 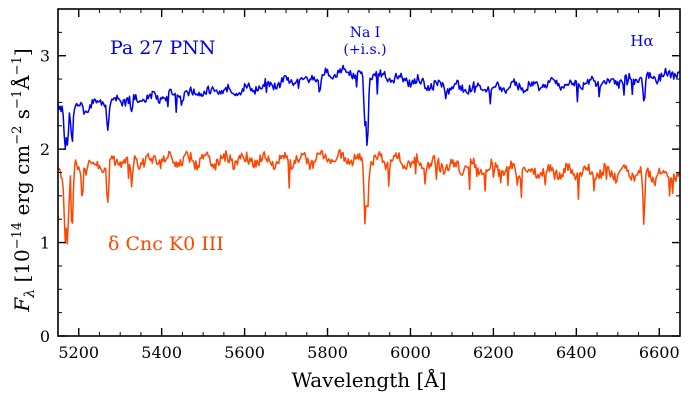 What do you see at coordinates (641, 41) in the screenshot?
I see `annotation-halpha: Hα` at bounding box center [641, 41].